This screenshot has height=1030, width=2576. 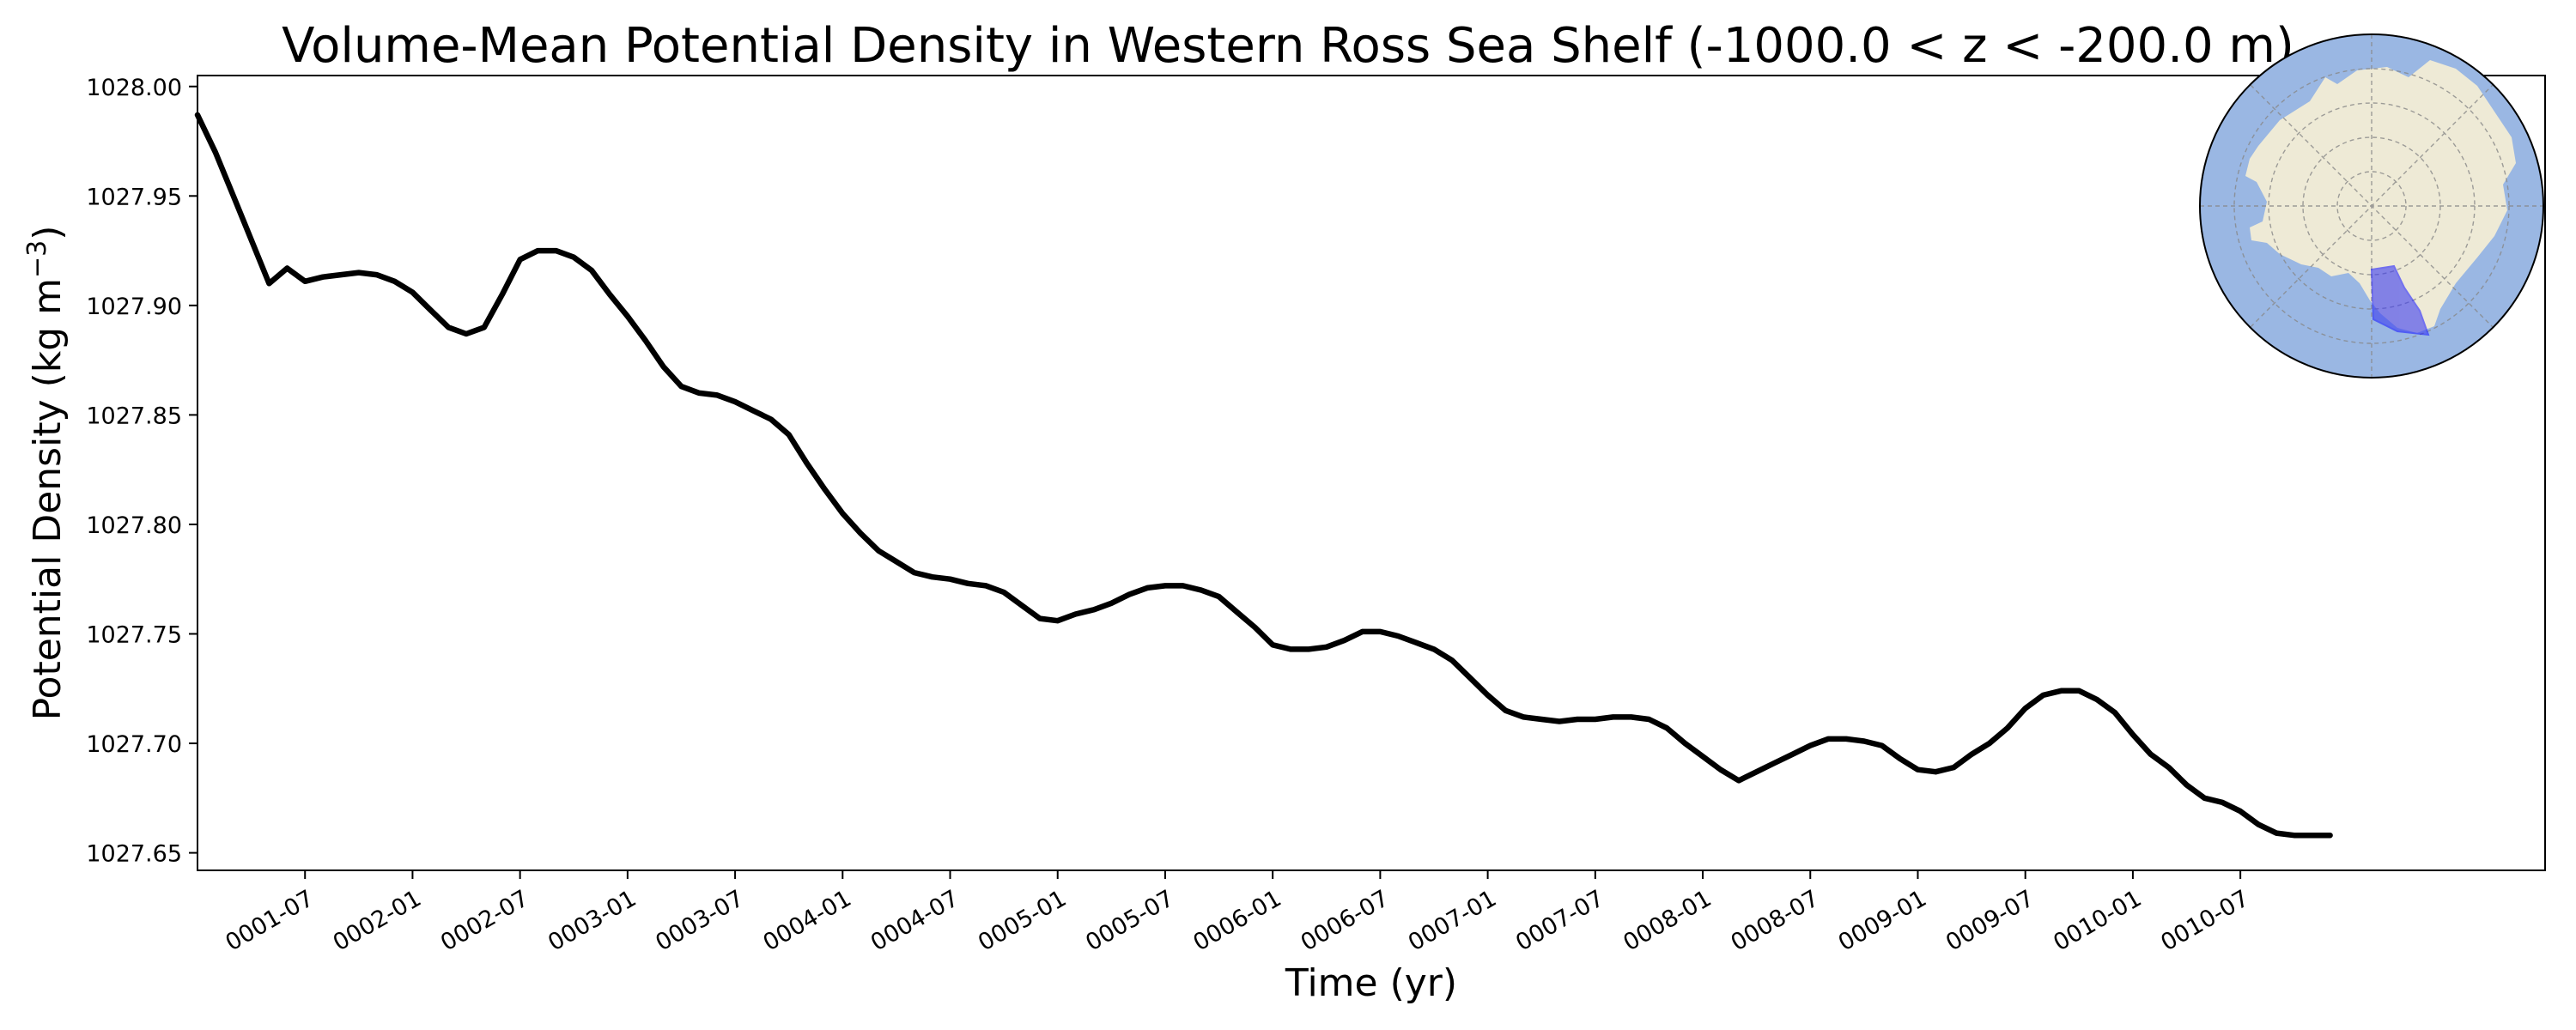 What do you see at coordinates (270, 920) in the screenshot?
I see `x-tick-label: 0001-07` at bounding box center [270, 920].